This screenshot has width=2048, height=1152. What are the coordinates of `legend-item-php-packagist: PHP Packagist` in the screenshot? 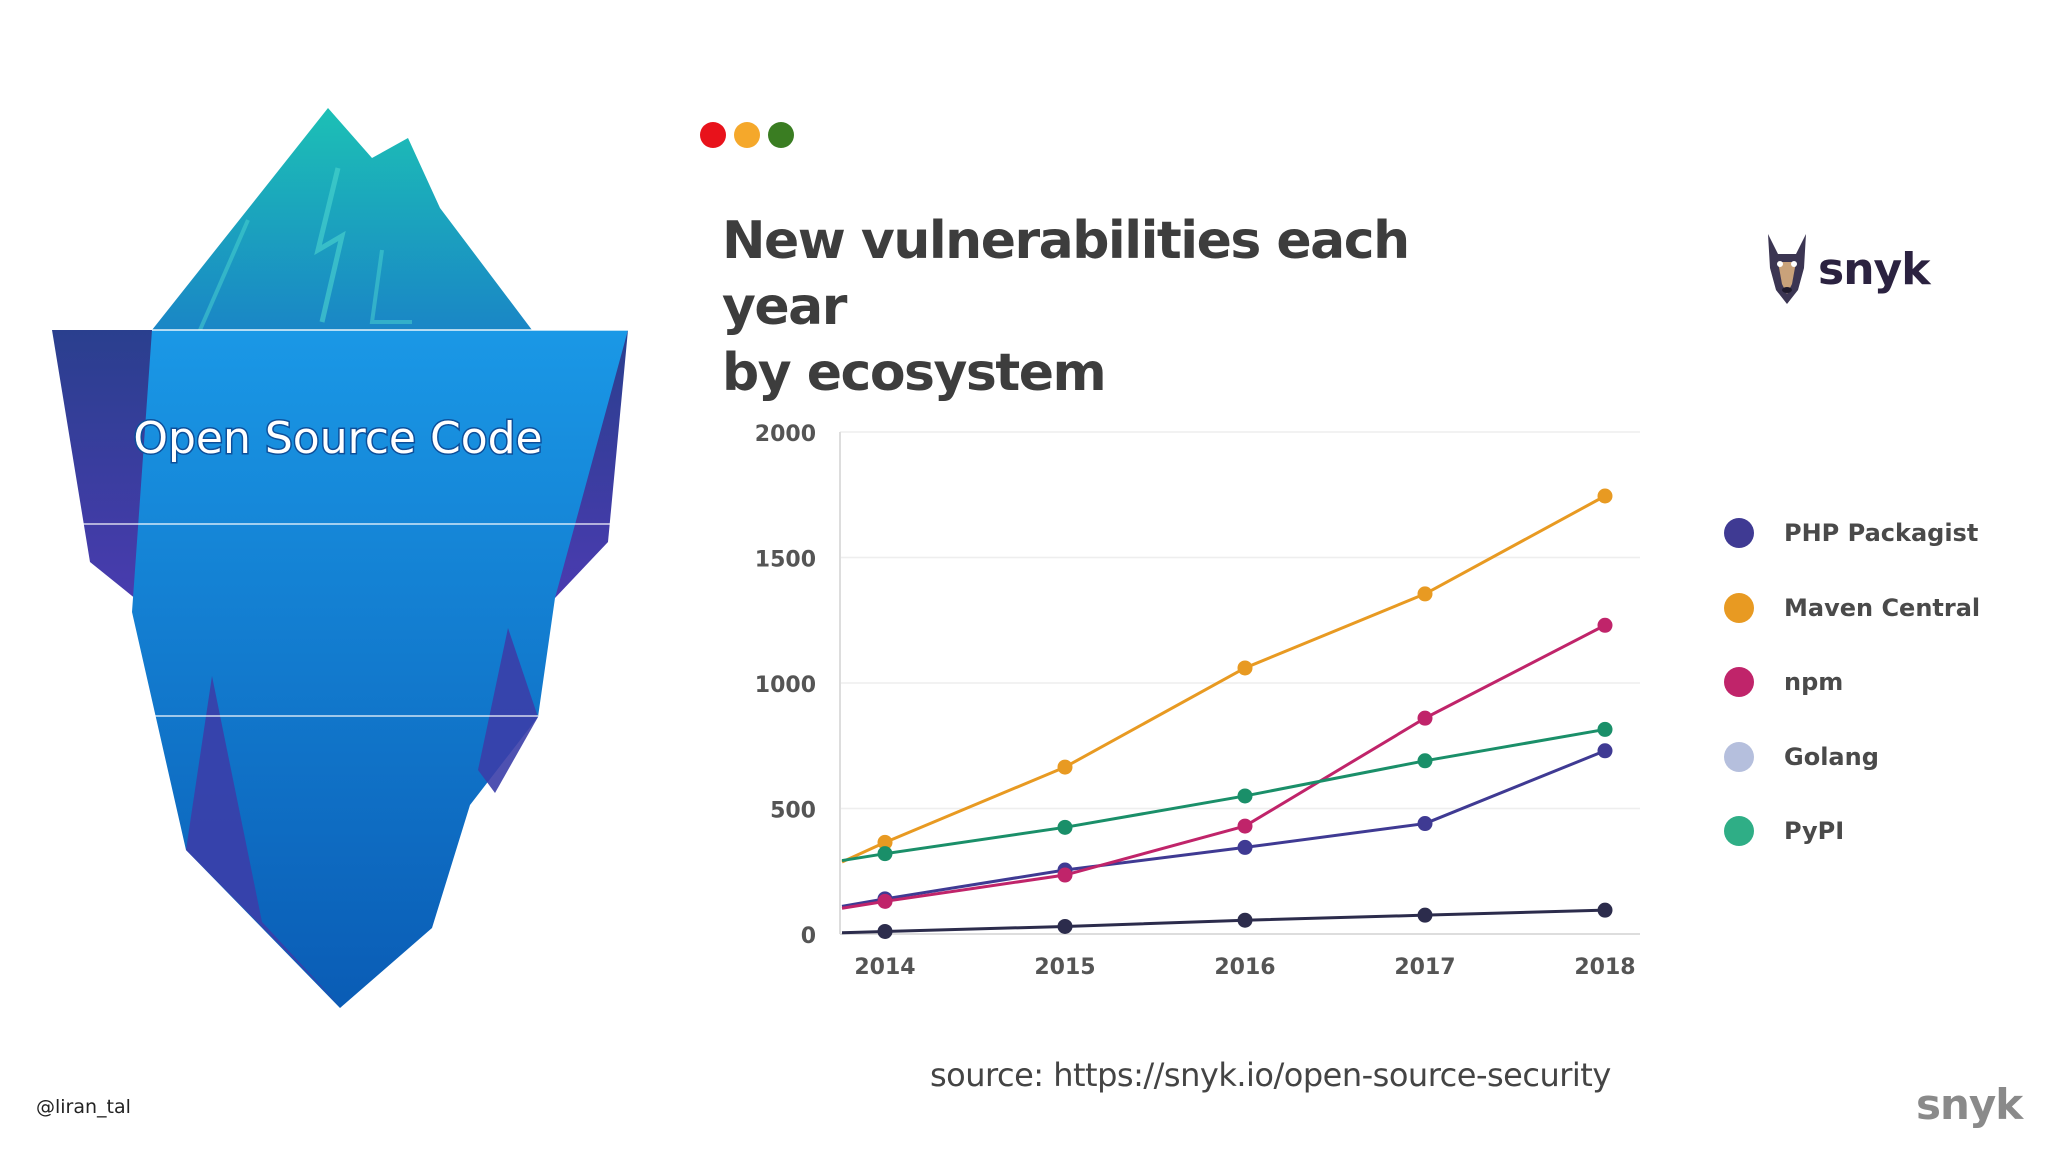 It's located at (1852, 533).